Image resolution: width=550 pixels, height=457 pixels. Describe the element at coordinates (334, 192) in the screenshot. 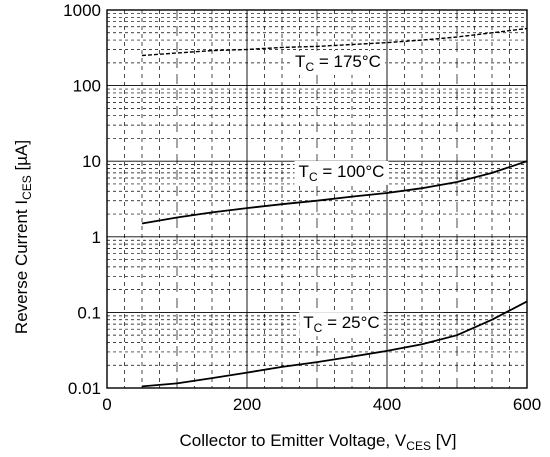

I see `series-line-tc100` at that location.